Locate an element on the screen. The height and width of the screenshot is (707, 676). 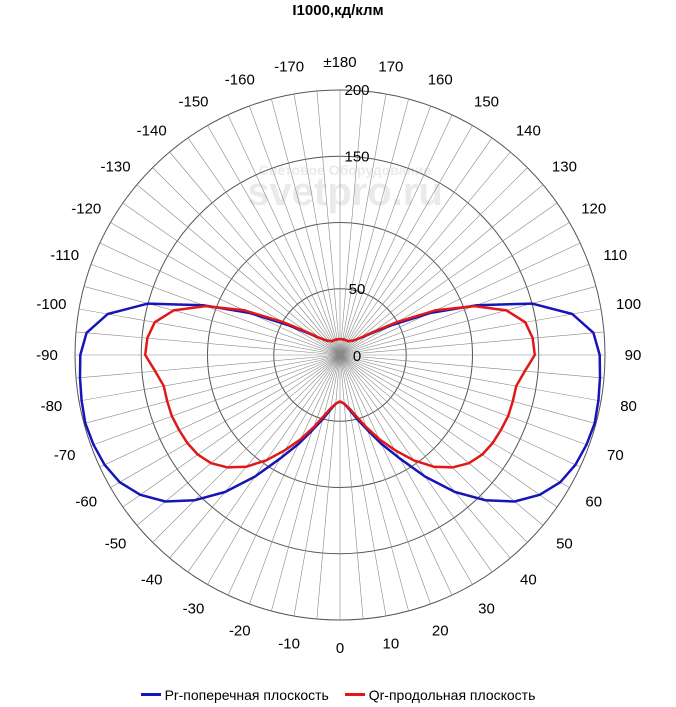
angle-label: -150 is located at coordinates (193, 101).